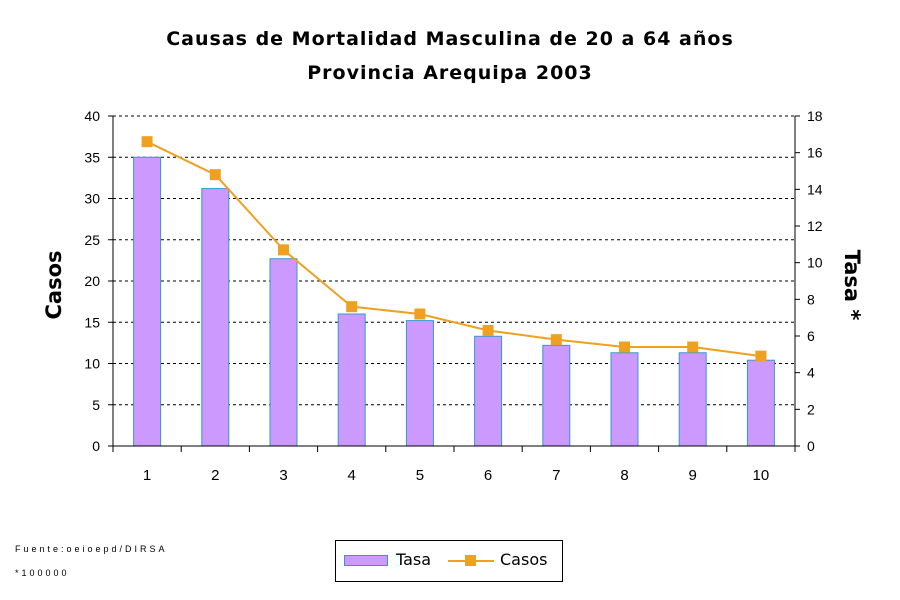 The image size is (900, 600). I want to click on y2-tick-label: 18, so click(815, 116).